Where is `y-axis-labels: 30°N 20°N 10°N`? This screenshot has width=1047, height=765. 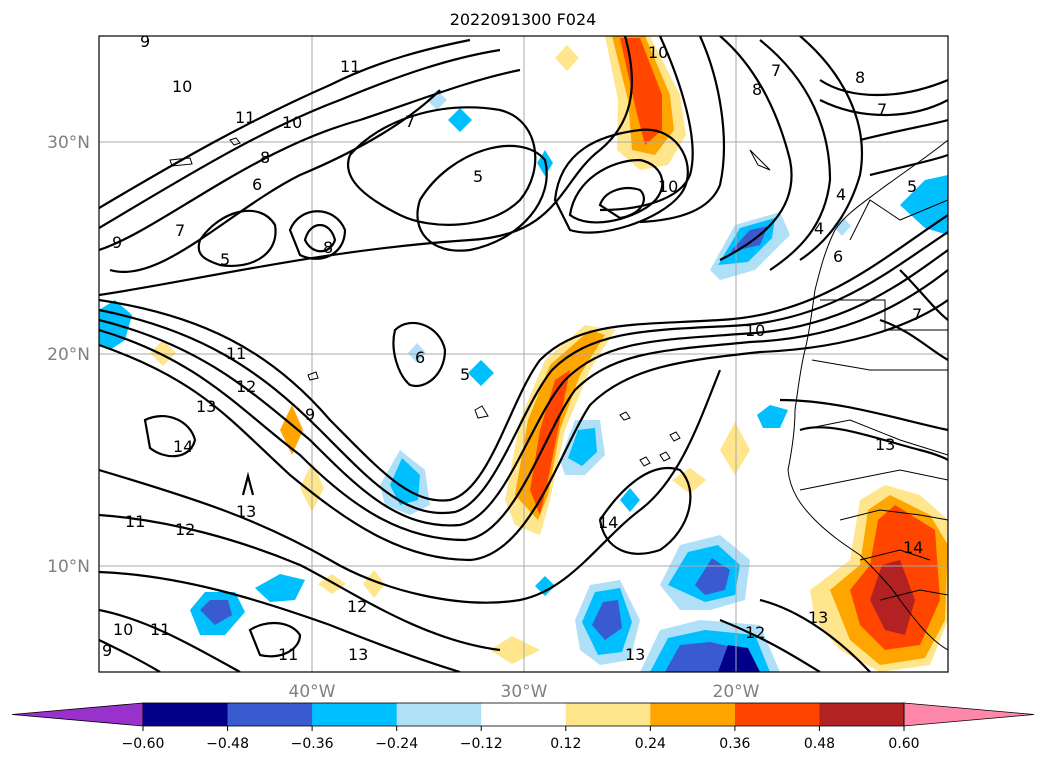 y-axis-labels: 30°N 20°N 10°N is located at coordinates (68, 355).